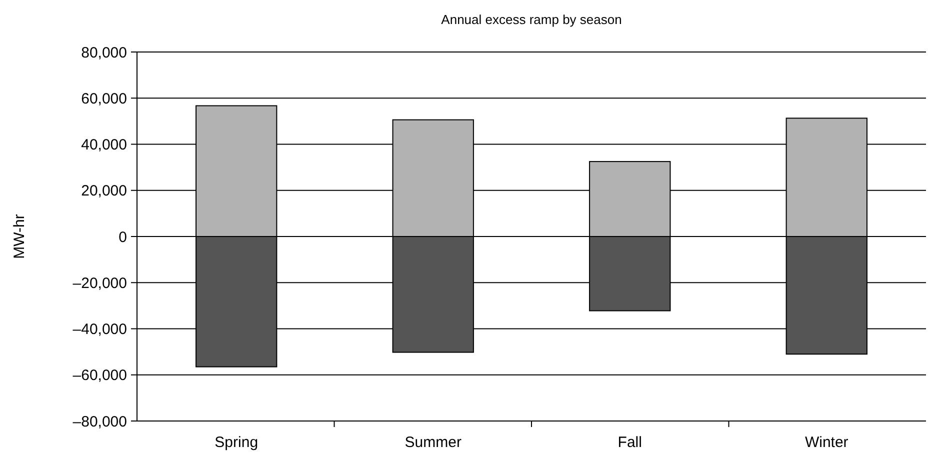 The image size is (928, 461). I want to click on y-tick-label: –40,000, so click(99, 329).